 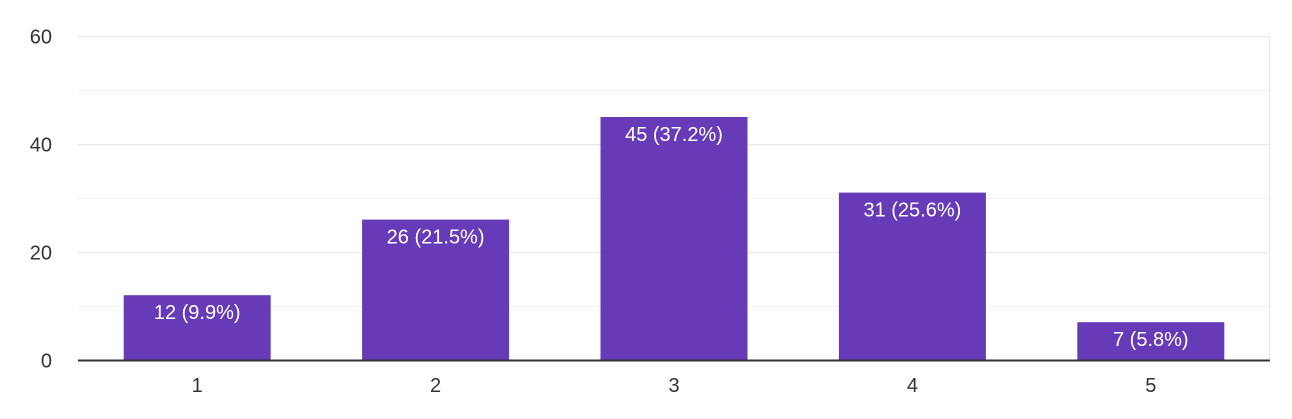 What do you see at coordinates (41, 254) in the screenshot?
I see `y-tick-label: 20` at bounding box center [41, 254].